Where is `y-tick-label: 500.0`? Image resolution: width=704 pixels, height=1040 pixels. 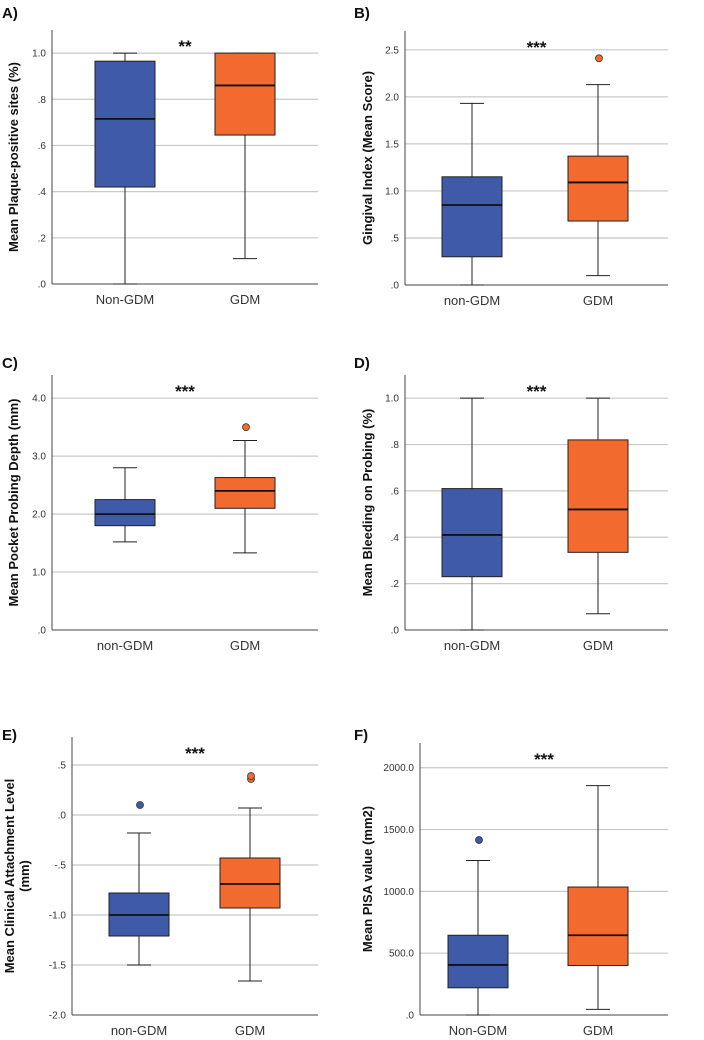
y-tick-label: 500.0 is located at coordinates (401, 954).